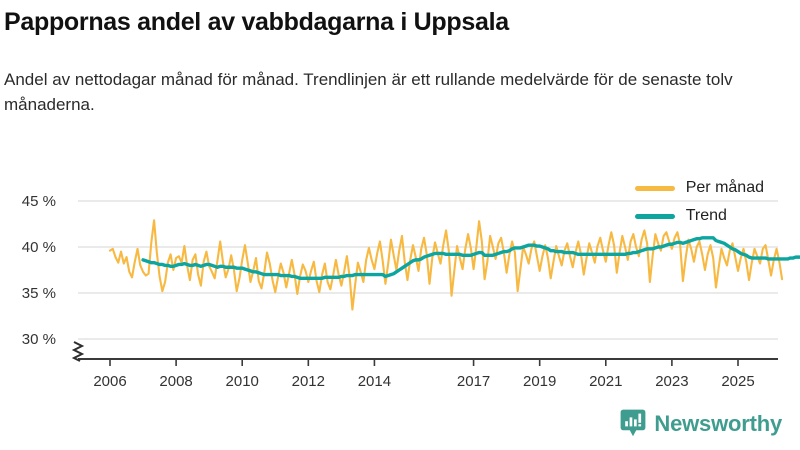 Image resolution: width=800 pixels, height=450 pixels. What do you see at coordinates (671, 381) in the screenshot?
I see `x-axis-tick-label: 2023` at bounding box center [671, 381].